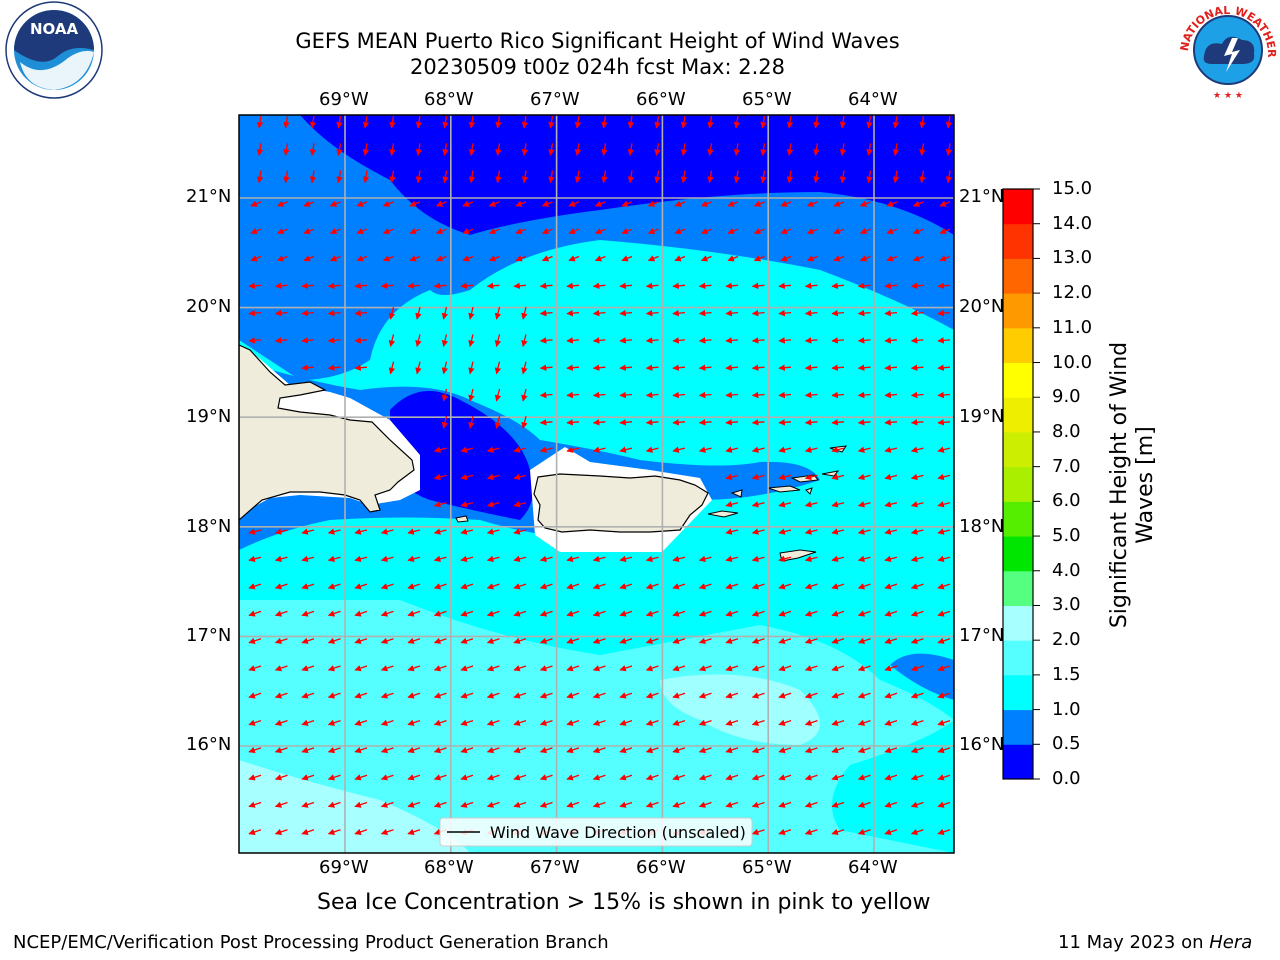 This screenshot has height=960, width=1280. Describe the element at coordinates (209, 744) in the screenshot. I see `lat-label-left-16n: 16°N` at that location.